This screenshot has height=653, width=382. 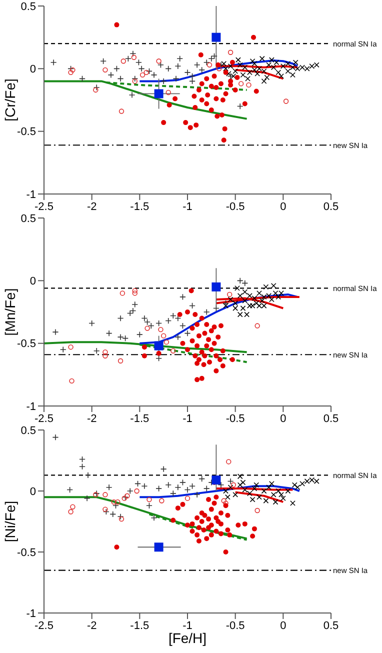 I want to click on y-tick-label: -1, so click(x=31, y=614).